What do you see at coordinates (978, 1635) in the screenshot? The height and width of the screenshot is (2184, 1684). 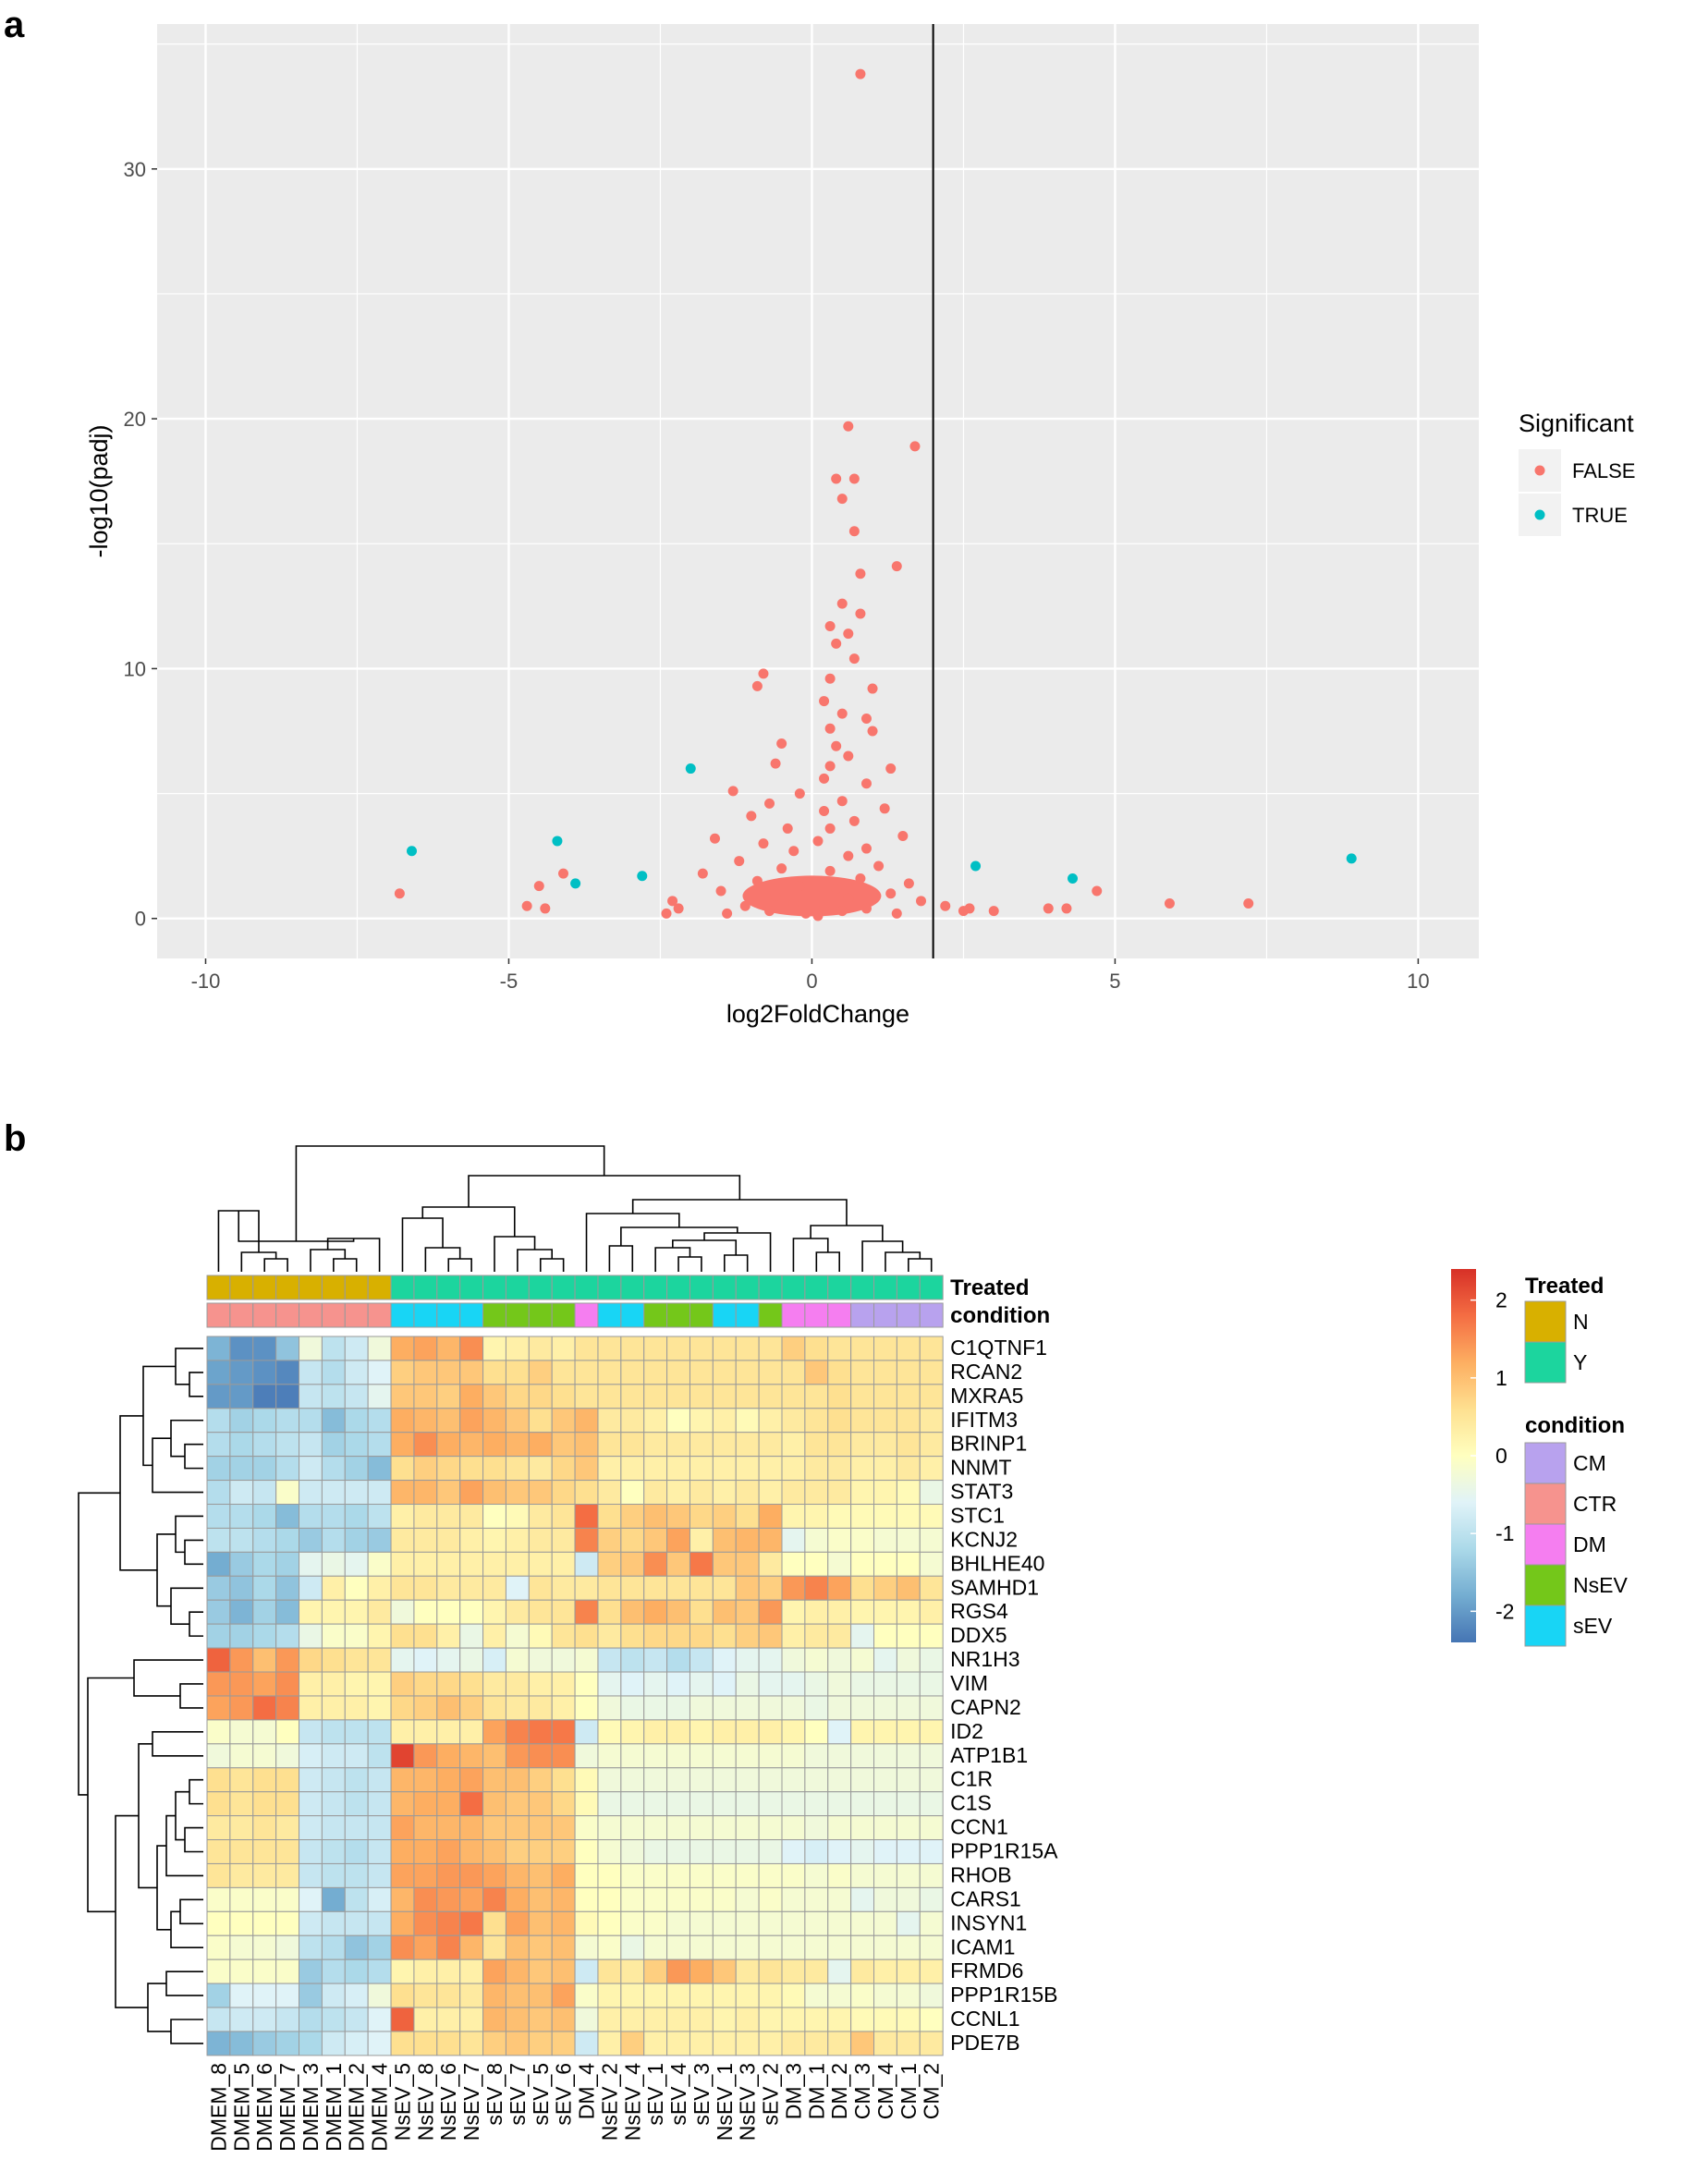 I see `row-label: DDX5` at bounding box center [978, 1635].